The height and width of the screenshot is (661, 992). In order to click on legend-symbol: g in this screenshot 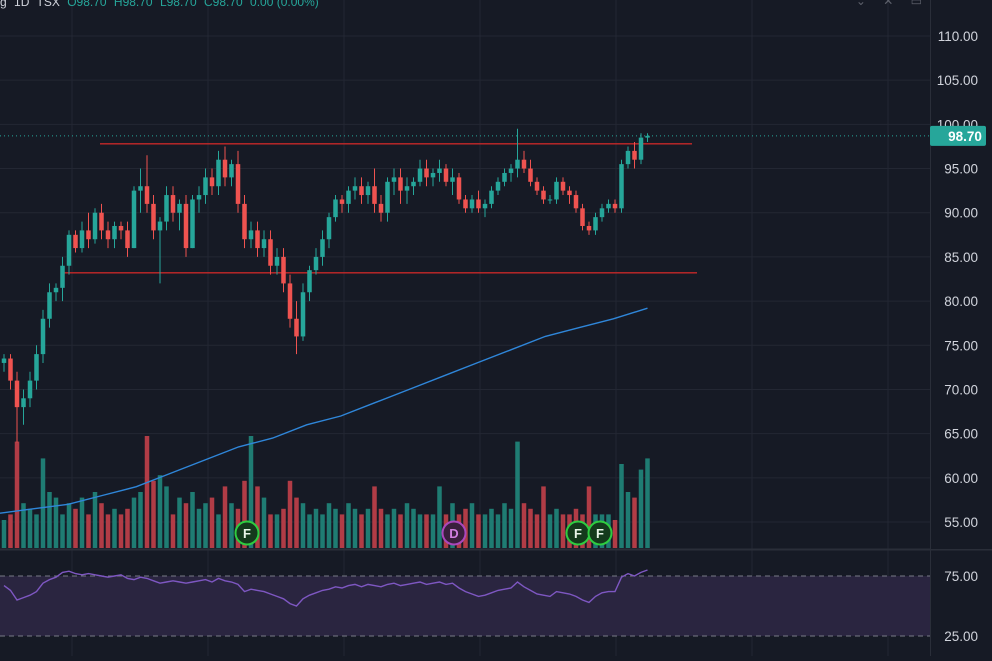, I will do `click(3, 4)`.